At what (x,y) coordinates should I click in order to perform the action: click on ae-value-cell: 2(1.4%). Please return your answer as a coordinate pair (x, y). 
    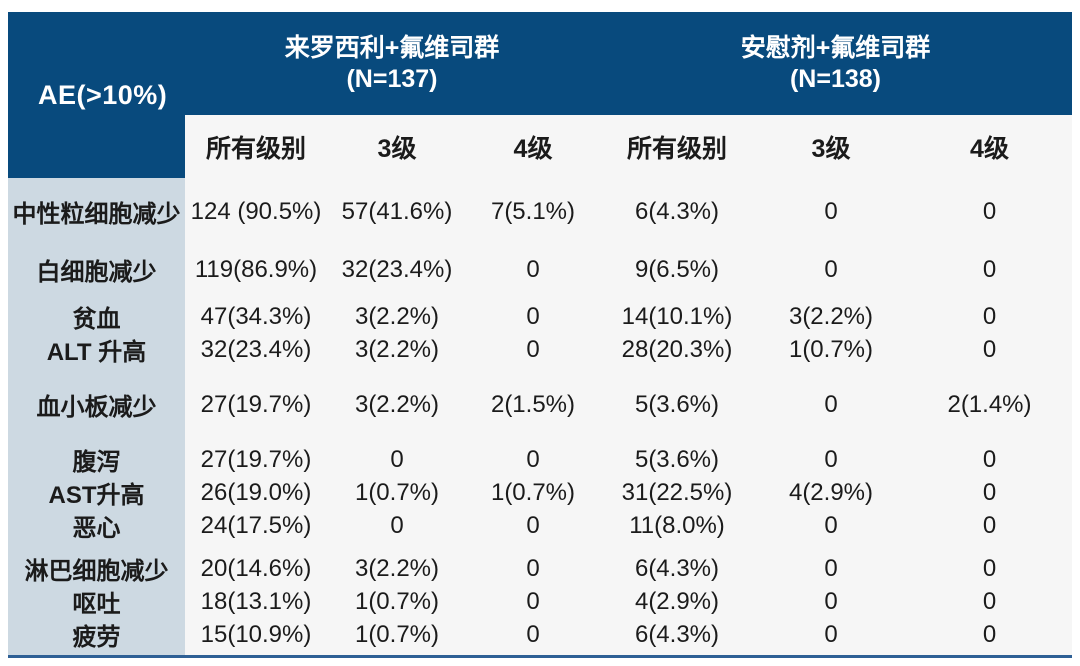
    Looking at the image, I should click on (989, 404).